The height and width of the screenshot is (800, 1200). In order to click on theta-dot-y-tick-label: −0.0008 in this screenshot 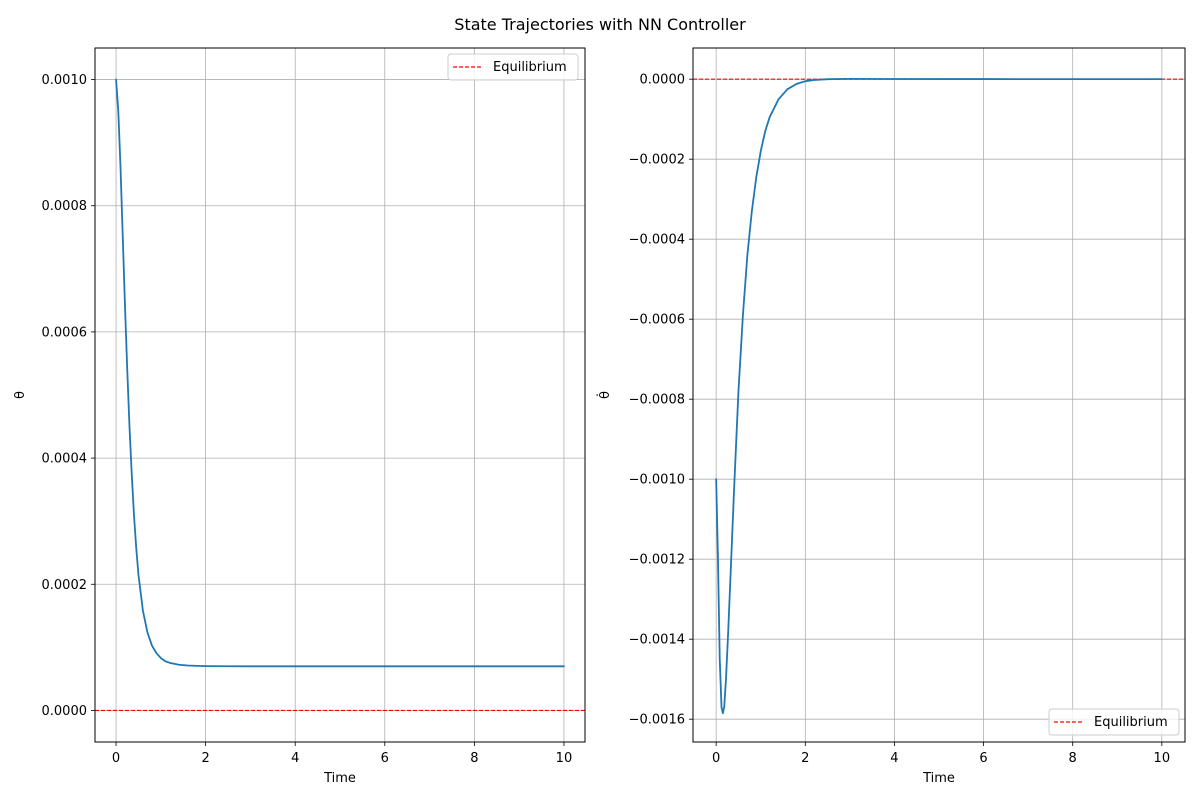, I will do `click(657, 400)`.